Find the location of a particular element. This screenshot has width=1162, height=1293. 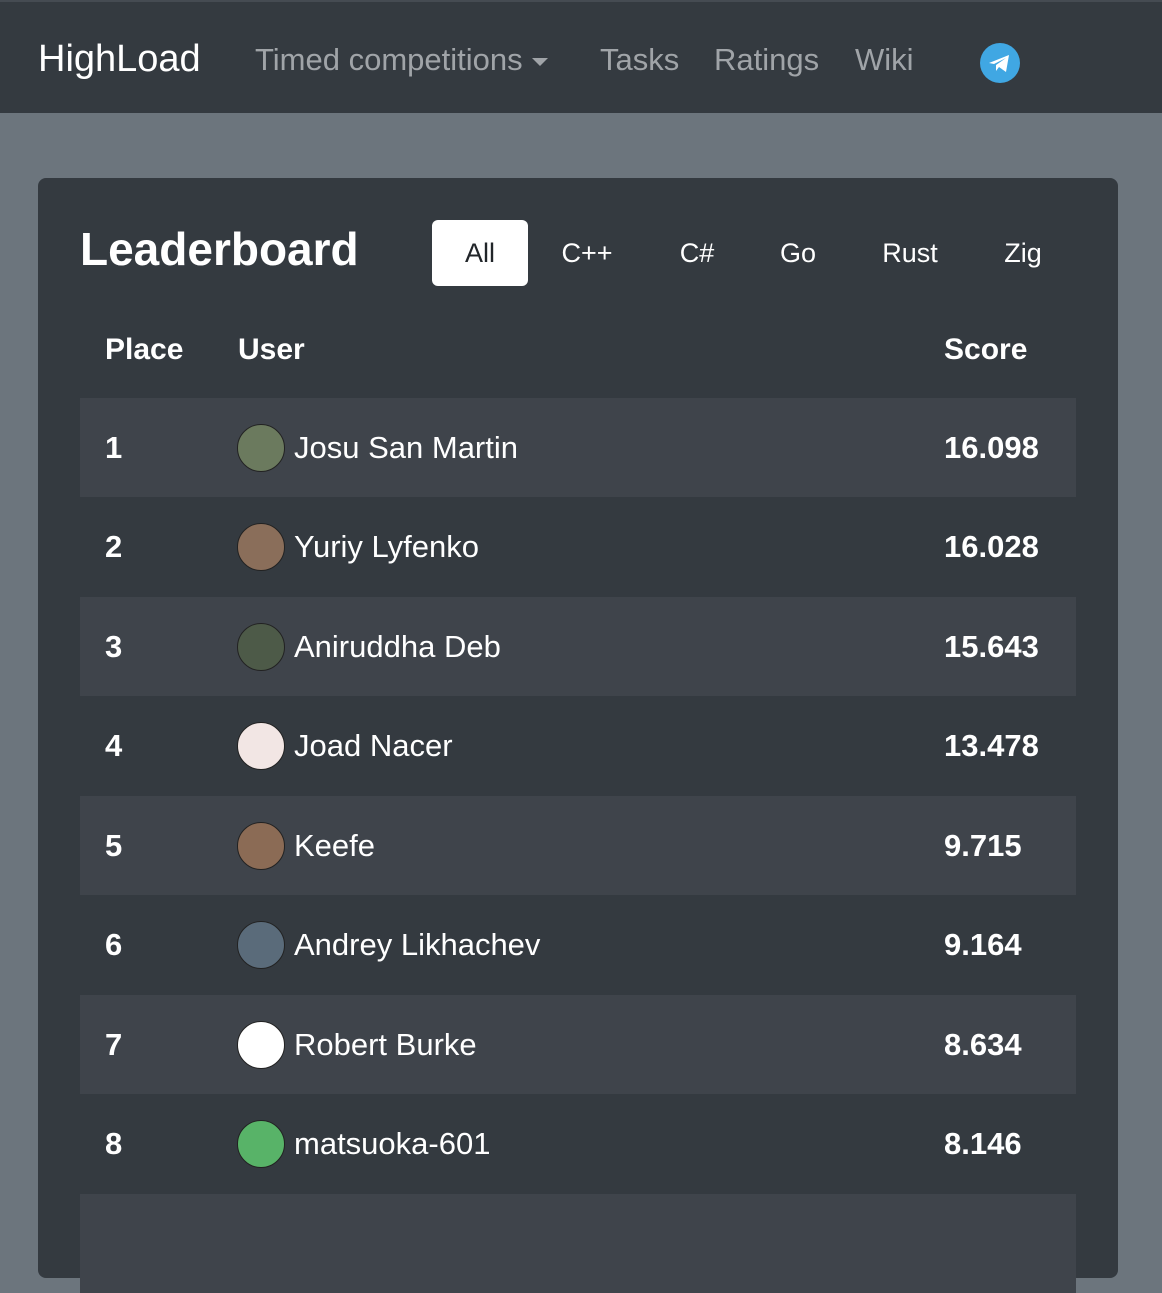

nav-link: Wiki is located at coordinates (884, 59).